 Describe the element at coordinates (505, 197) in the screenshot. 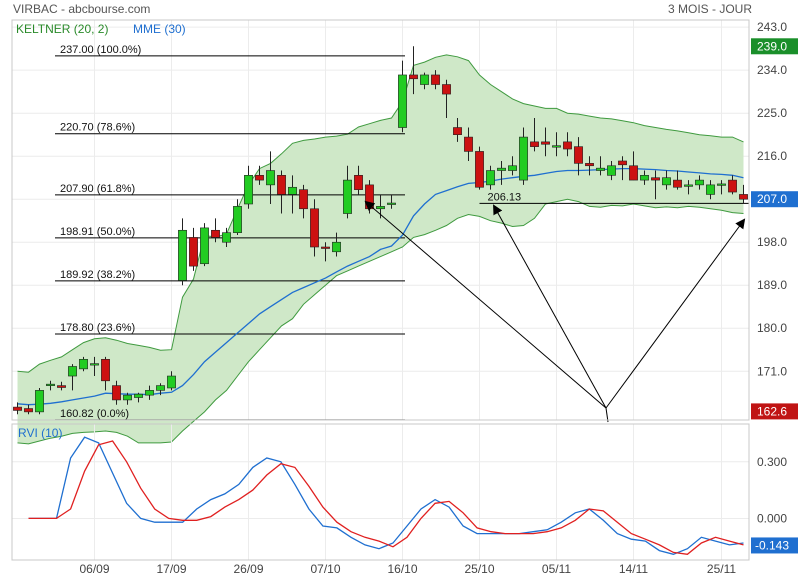

I see `support-label: 206.13` at that location.